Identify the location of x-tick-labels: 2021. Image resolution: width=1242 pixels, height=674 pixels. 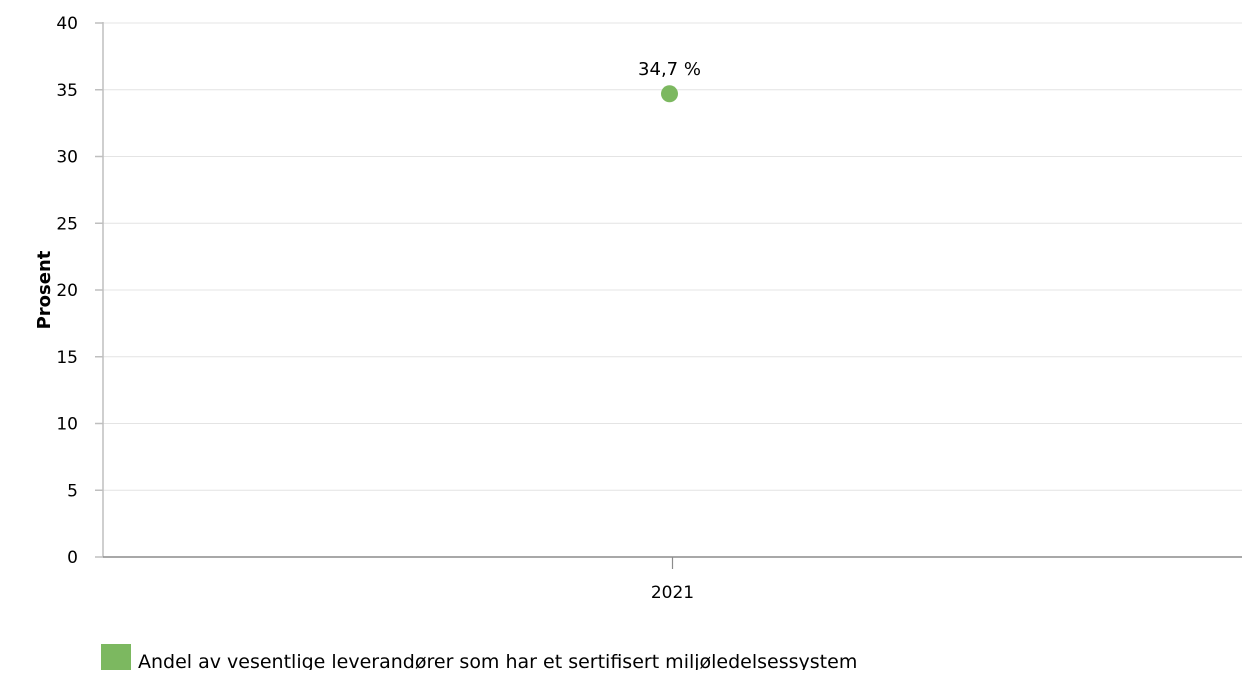
(672, 580).